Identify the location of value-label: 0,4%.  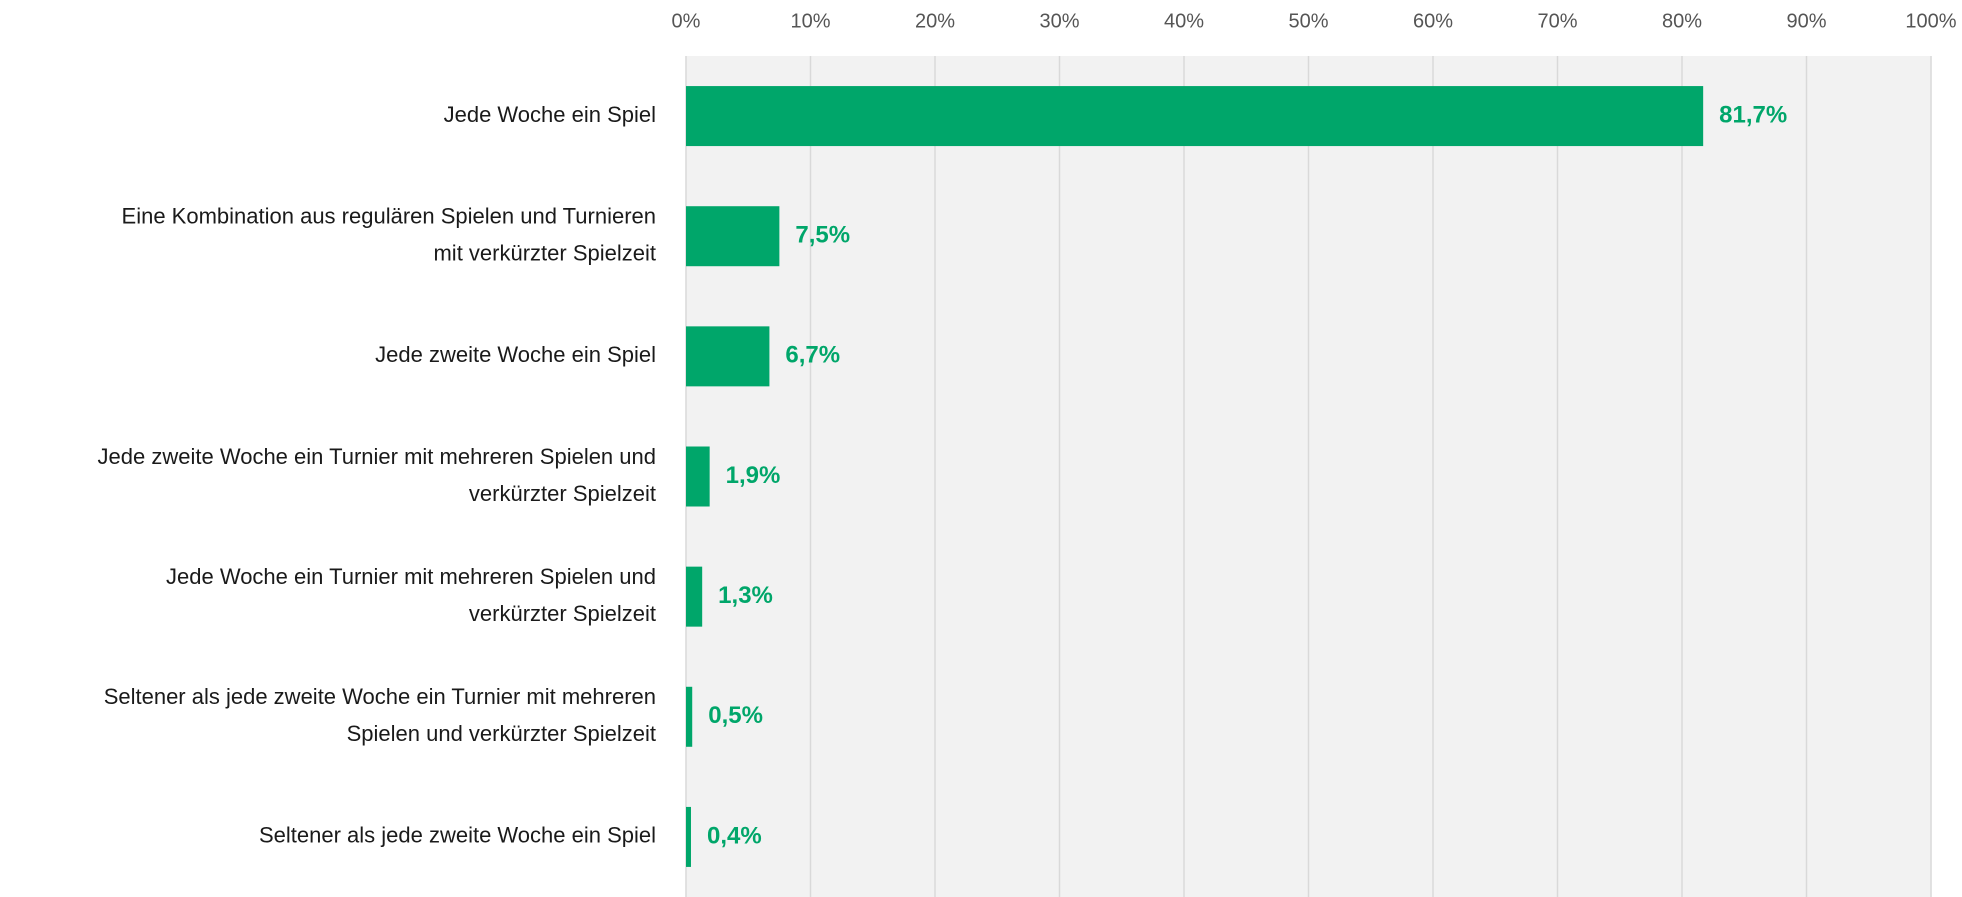
(734, 835).